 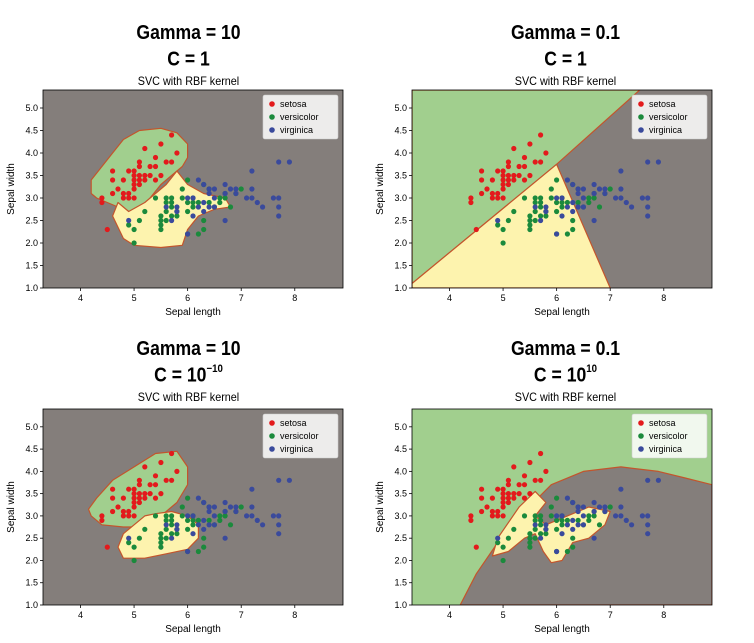 What do you see at coordinates (214, 369) in the screenshot?
I see `c-exponent: −10` at bounding box center [214, 369].